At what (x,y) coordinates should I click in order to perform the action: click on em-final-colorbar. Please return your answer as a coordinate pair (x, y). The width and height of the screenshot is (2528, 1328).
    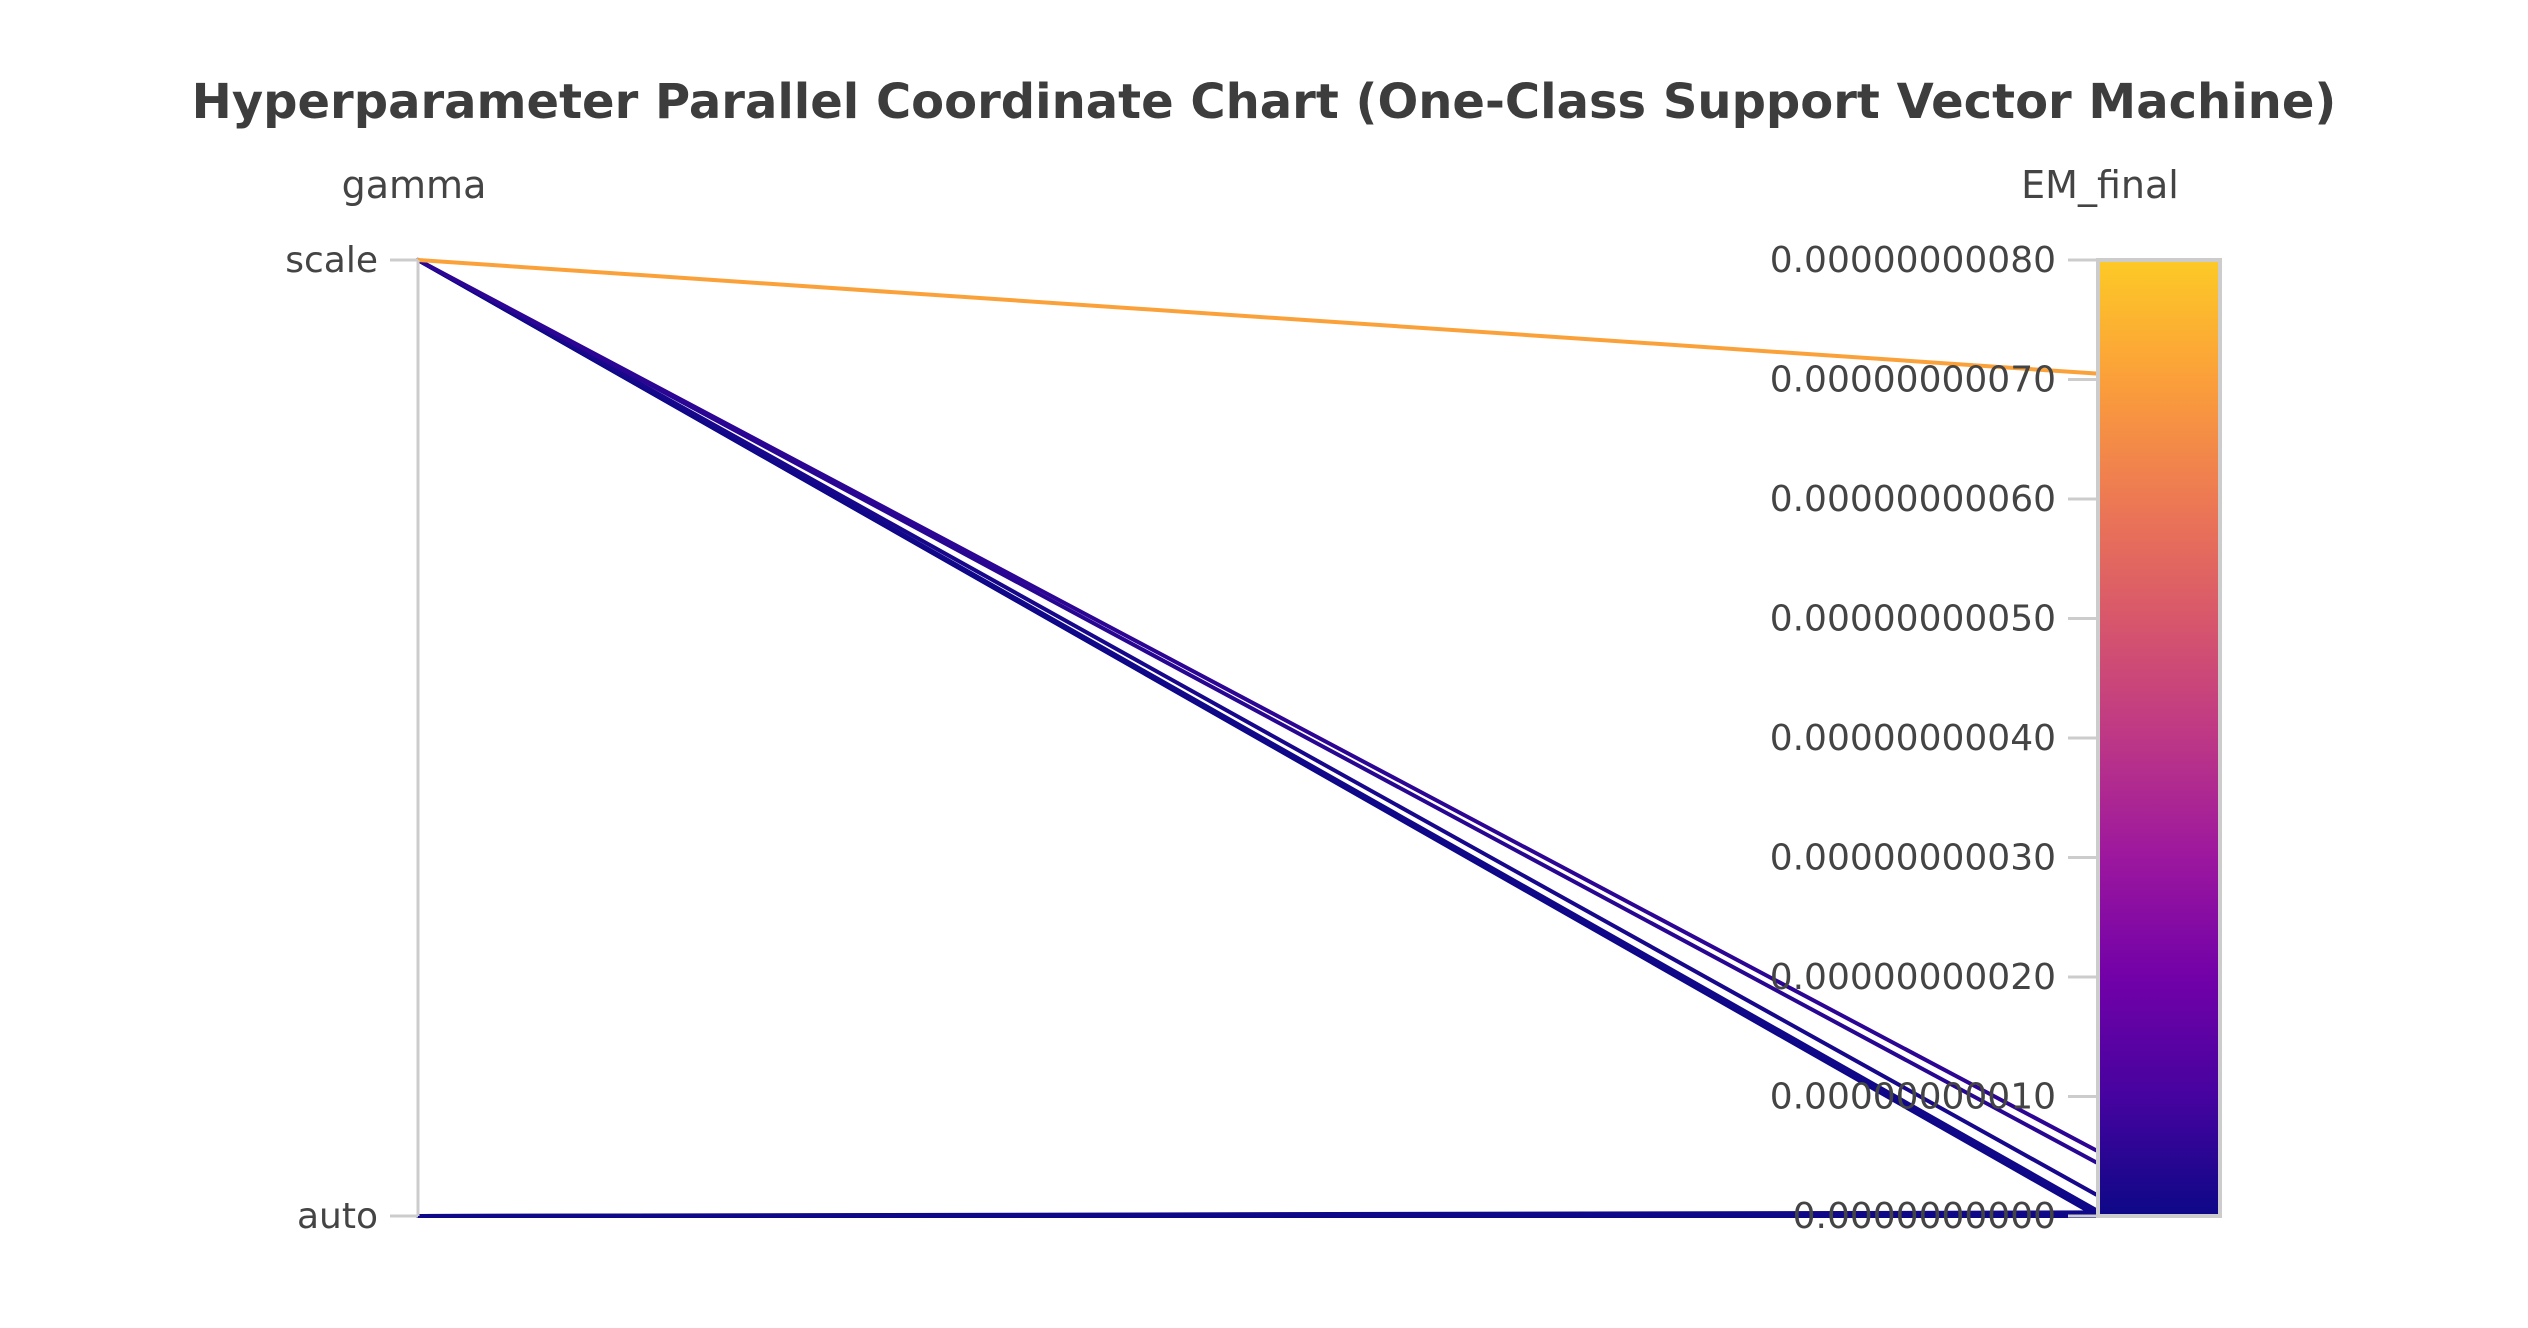
    Looking at the image, I should click on (2159, 738).